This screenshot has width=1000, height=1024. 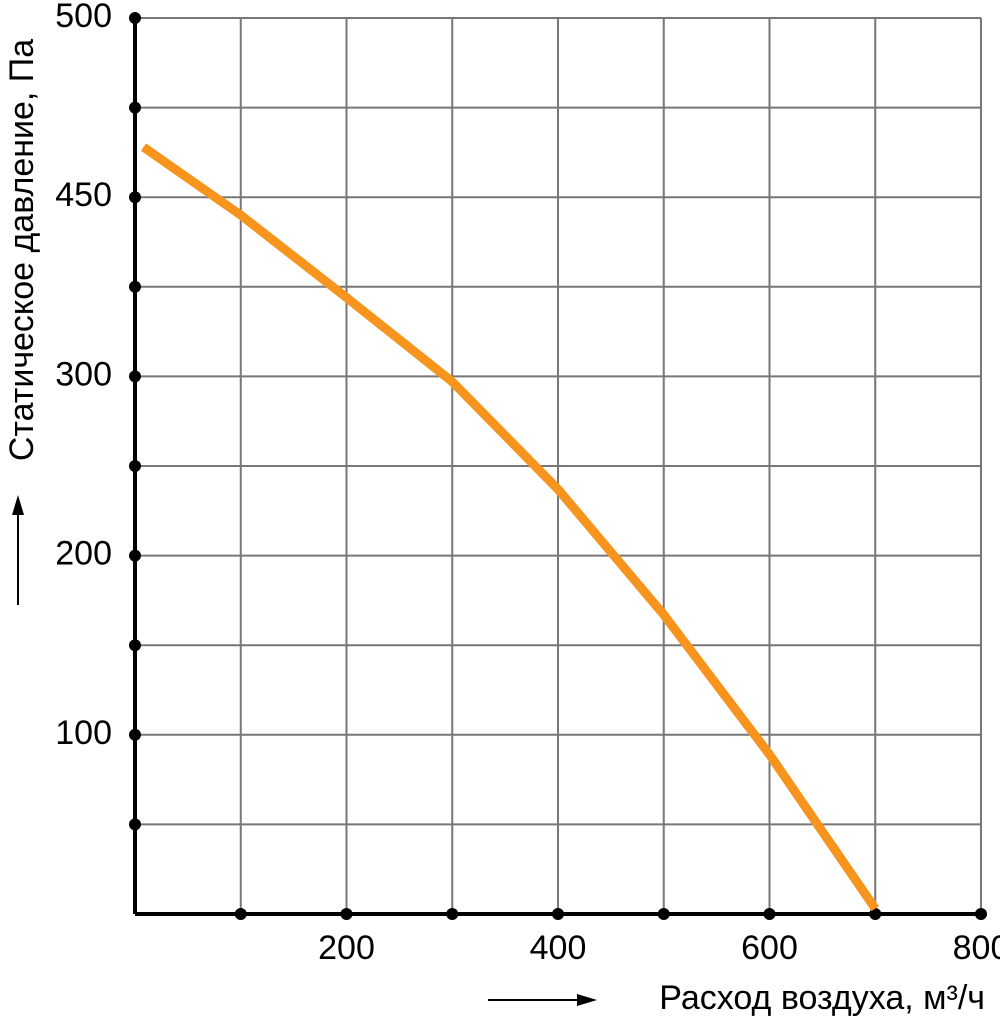 What do you see at coordinates (83, 195) in the screenshot?
I see `y-tick-label: 450` at bounding box center [83, 195].